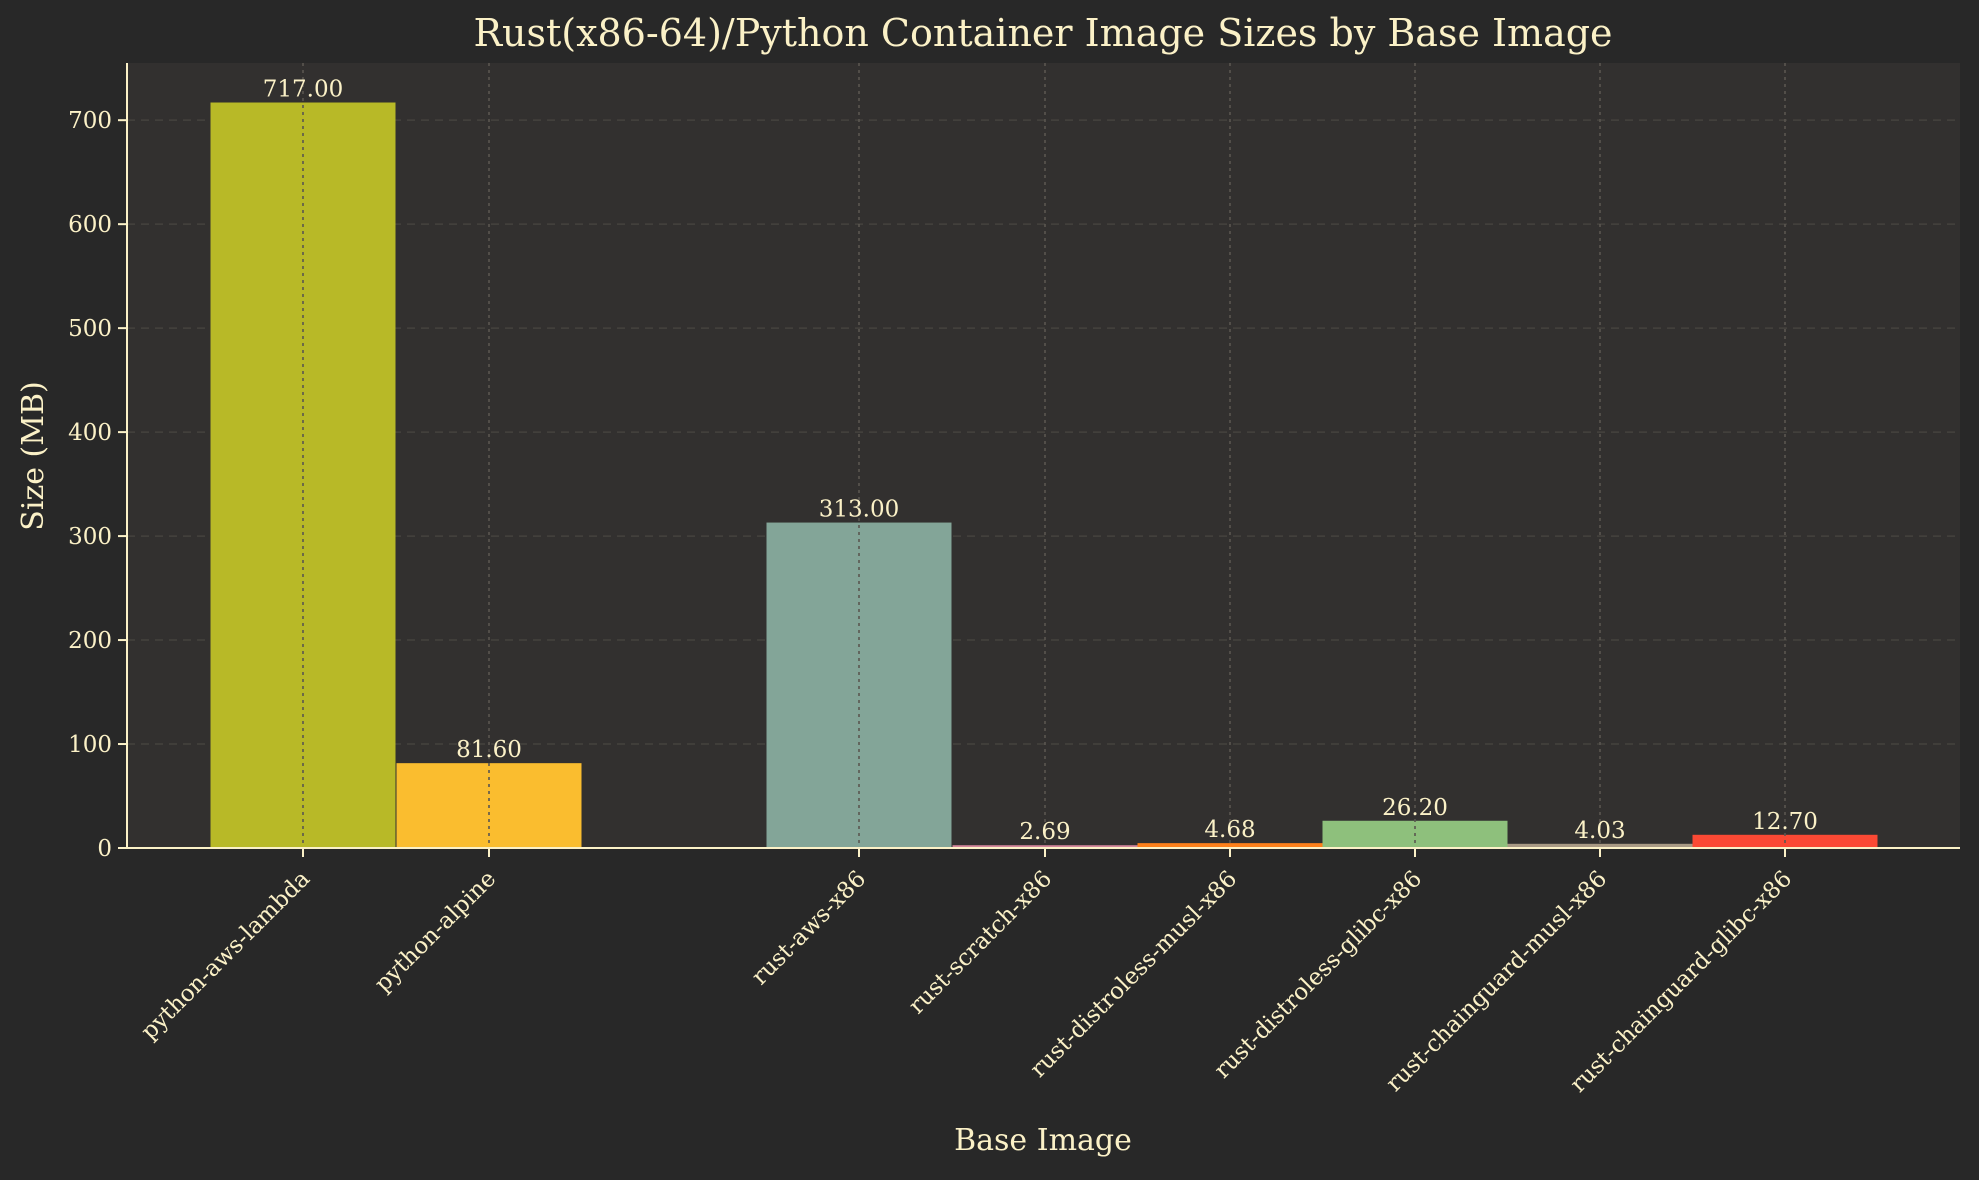  I want to click on x-tick-label: rust-distroless-musl-x86, so click(1133, 974).